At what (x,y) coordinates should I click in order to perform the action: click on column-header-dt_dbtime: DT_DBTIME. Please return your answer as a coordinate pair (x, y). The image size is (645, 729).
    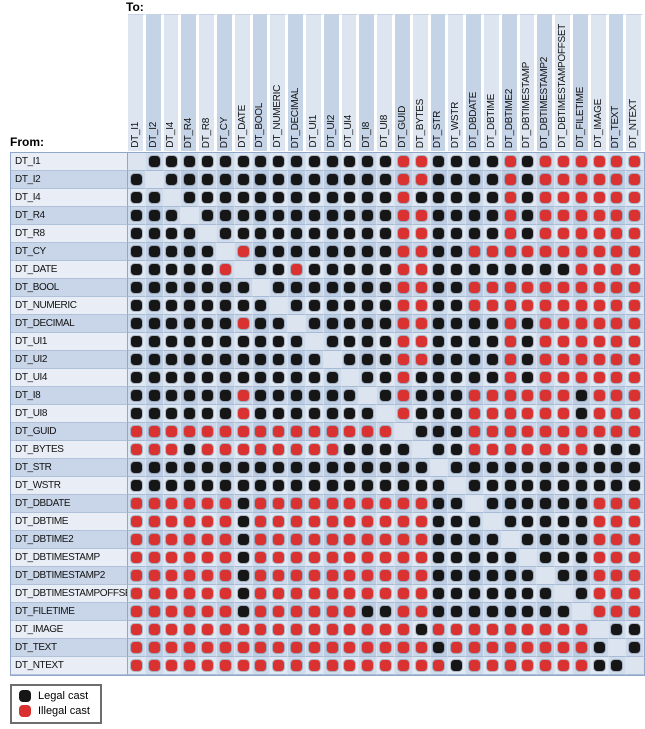
    Looking at the image, I should click on (492, 82).